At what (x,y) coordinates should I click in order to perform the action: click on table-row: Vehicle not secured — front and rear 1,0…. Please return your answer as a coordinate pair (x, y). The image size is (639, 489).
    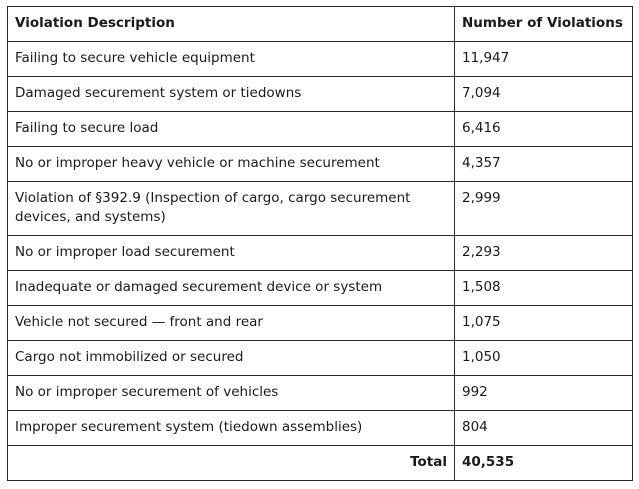
    Looking at the image, I should click on (320, 323).